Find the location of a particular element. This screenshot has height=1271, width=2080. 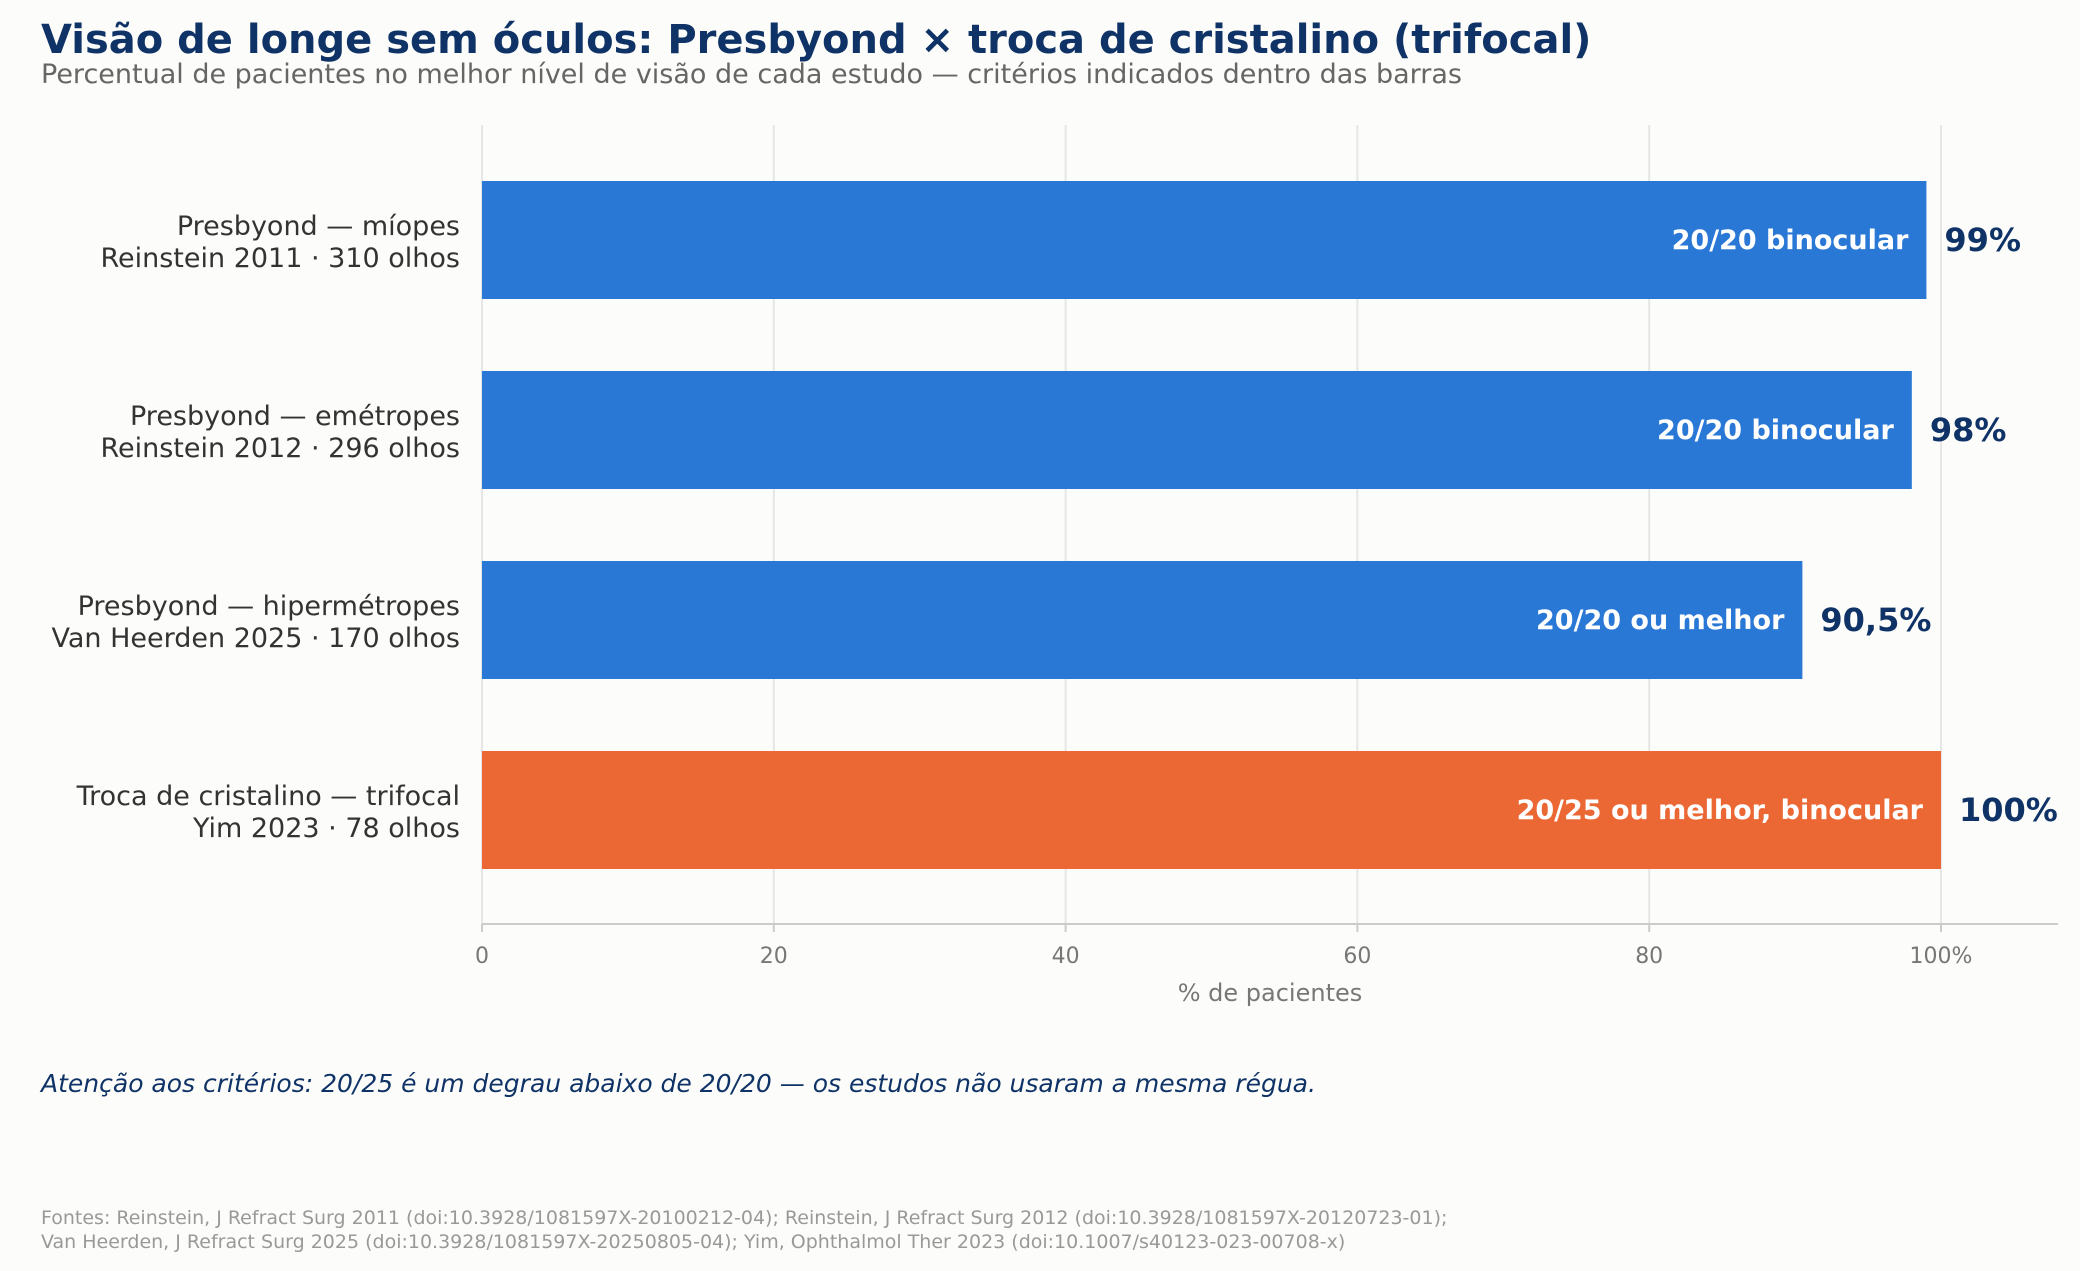

x-tick-label-3: 60 is located at coordinates (1357, 956).